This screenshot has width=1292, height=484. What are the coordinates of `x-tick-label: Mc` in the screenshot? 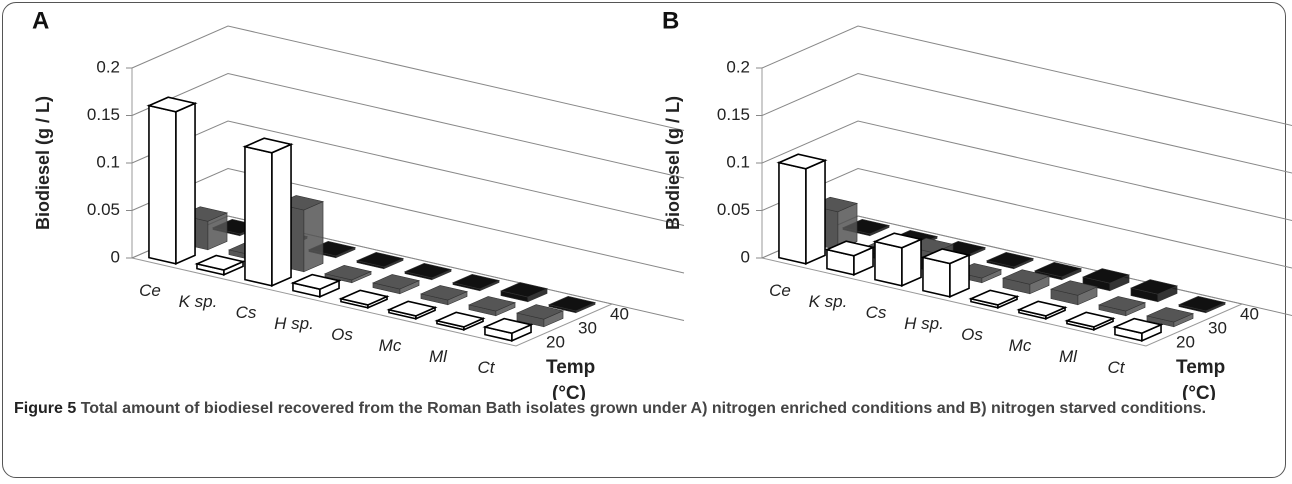 It's located at (1020, 345).